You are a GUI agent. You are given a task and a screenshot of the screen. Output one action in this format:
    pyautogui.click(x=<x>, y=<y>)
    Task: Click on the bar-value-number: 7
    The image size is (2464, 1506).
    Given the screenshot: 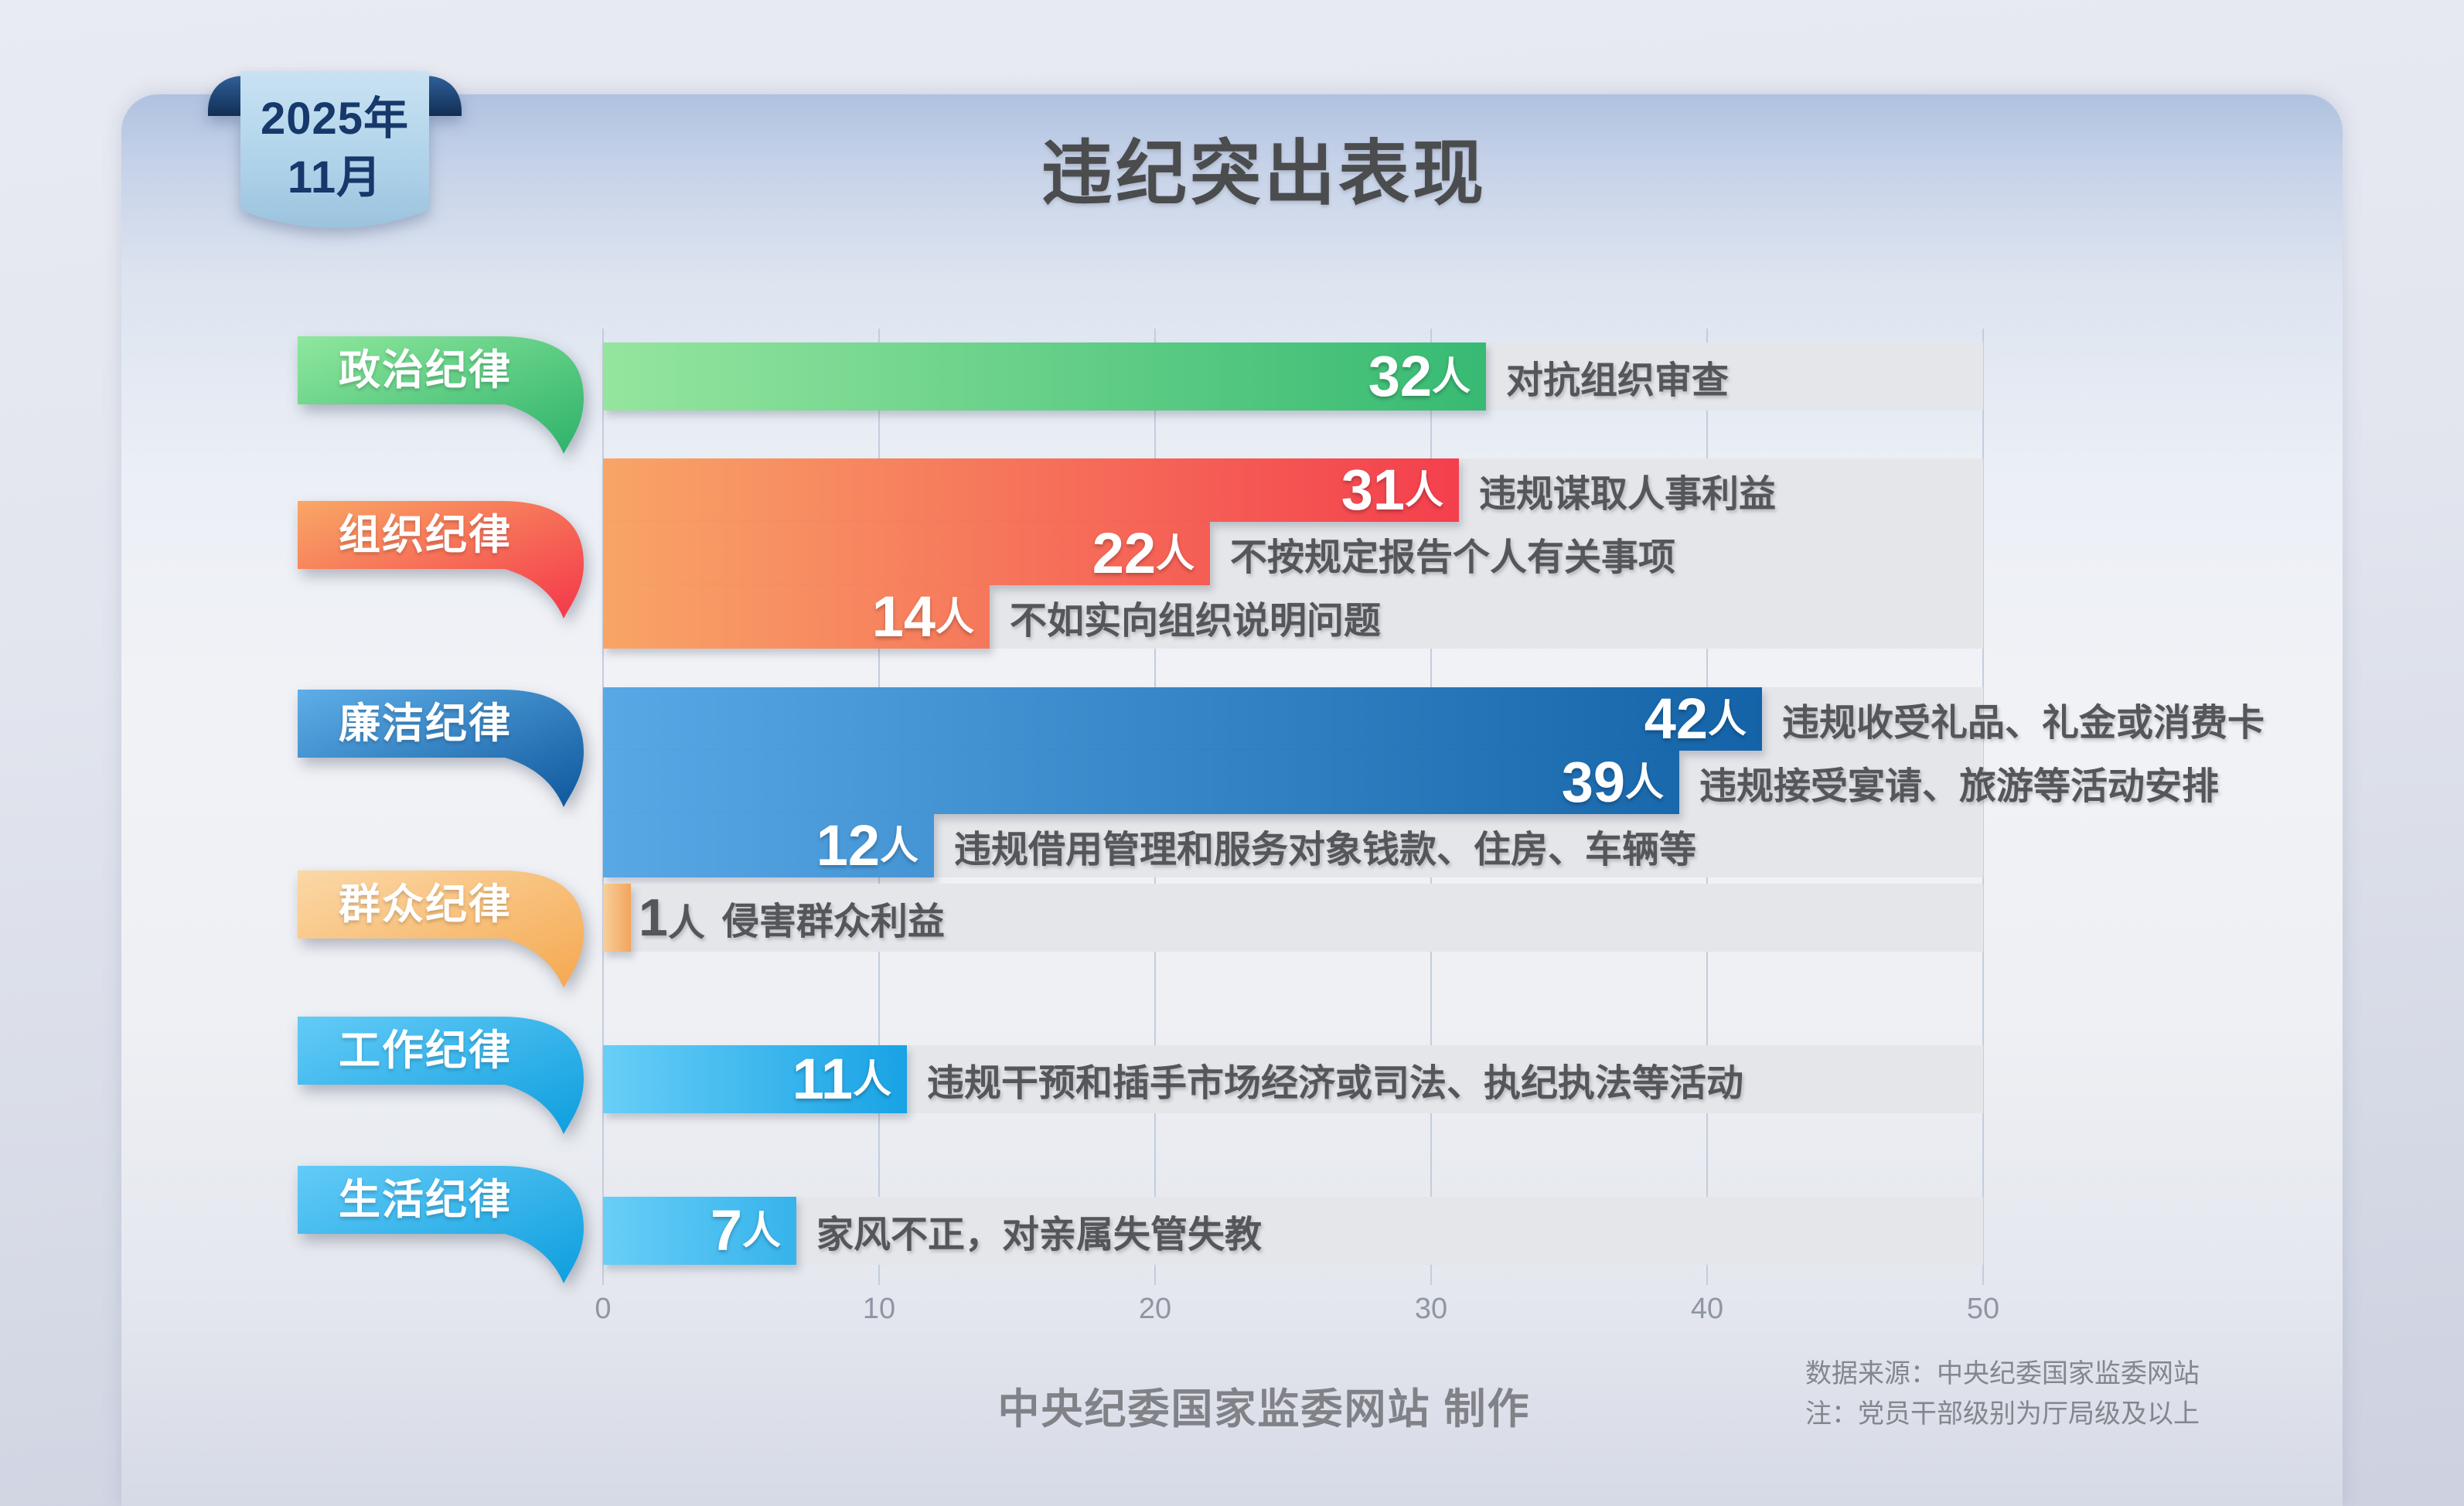 What is the action you would take?
    pyautogui.click(x=726, y=1230)
    